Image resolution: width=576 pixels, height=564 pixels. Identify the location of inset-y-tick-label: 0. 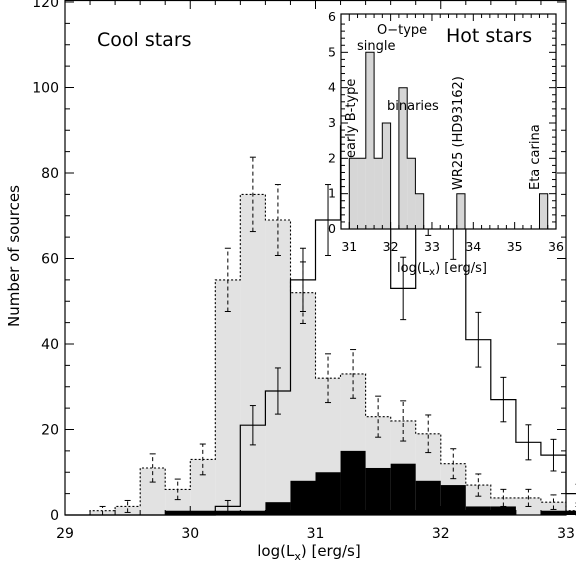
(332, 228).